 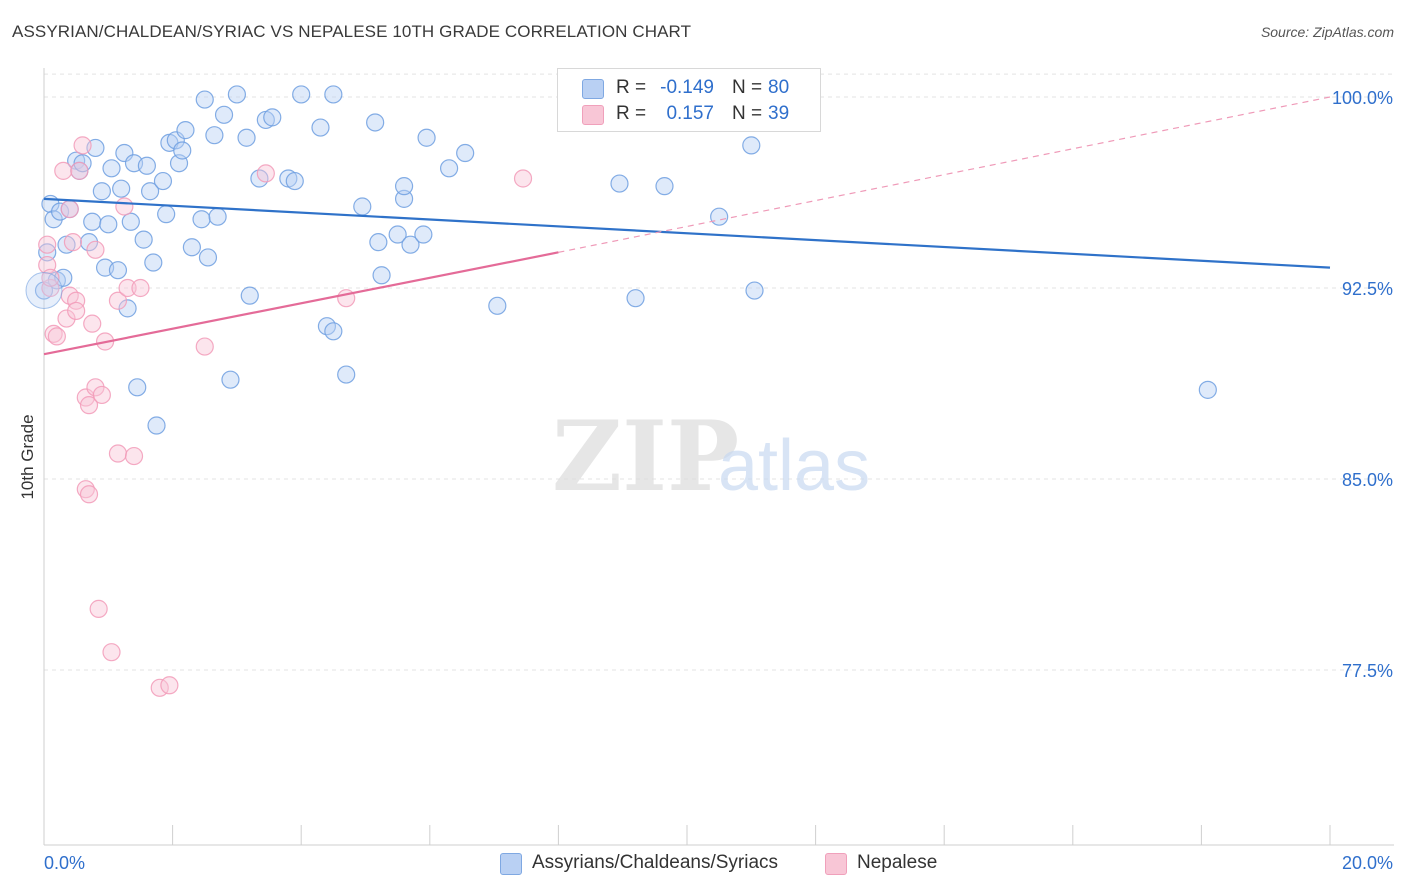 What do you see at coordinates (747, 113) in the screenshot?
I see `n-label: N =` at bounding box center [747, 113].